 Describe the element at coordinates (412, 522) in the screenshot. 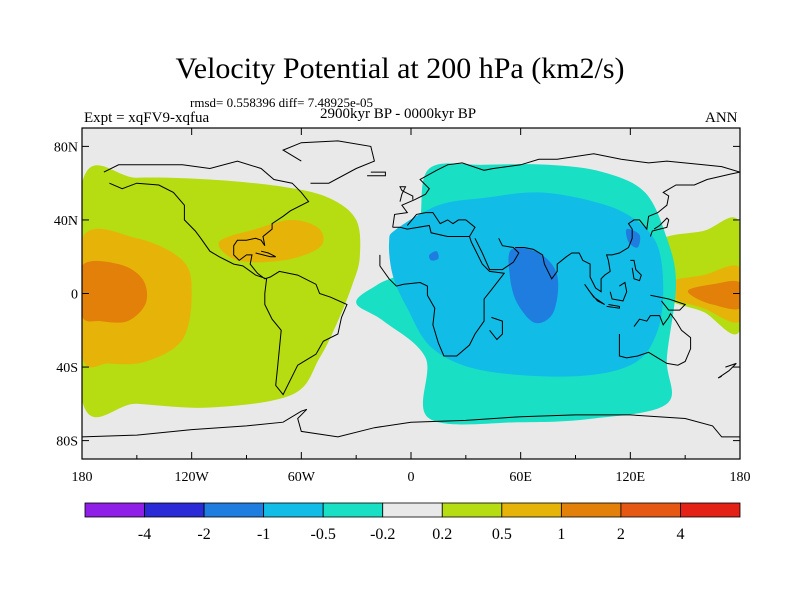

I see `colorbar: -4 -2 -1 -0.5 -0.2 0.2 0.5 1 2 4` at that location.